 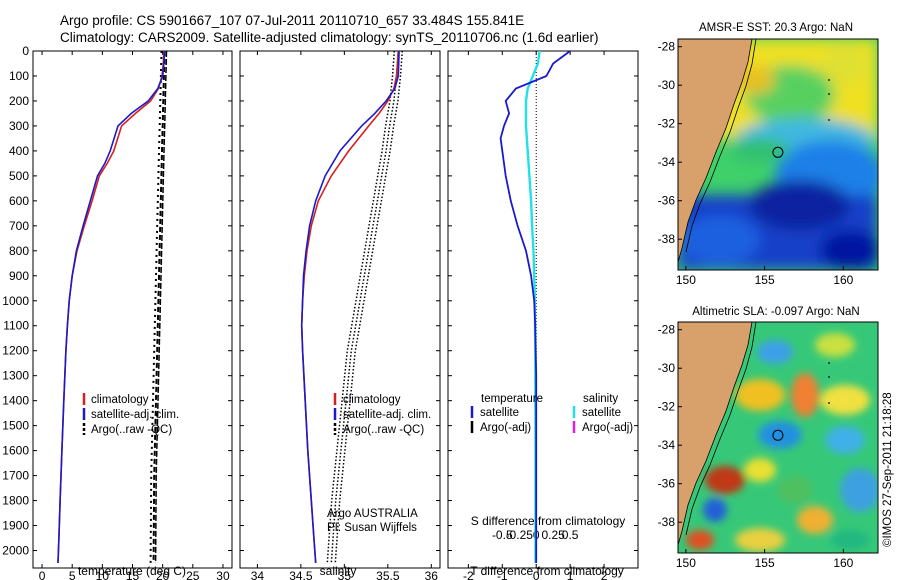 What do you see at coordinates (372, 400) in the screenshot?
I see `legend-label-climatology: climatology` at bounding box center [372, 400].